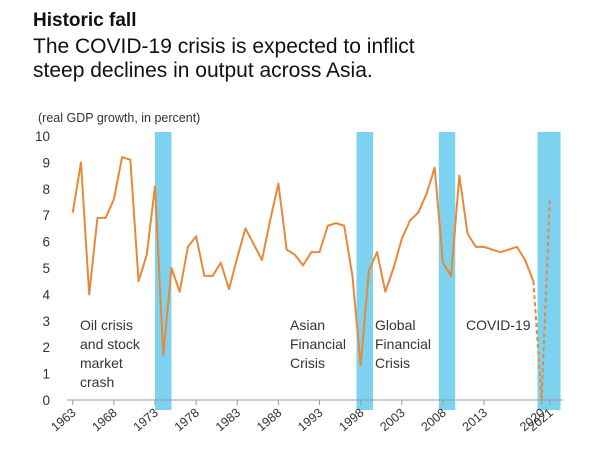  What do you see at coordinates (46, 189) in the screenshot?
I see `y-tick-label: 8` at bounding box center [46, 189].